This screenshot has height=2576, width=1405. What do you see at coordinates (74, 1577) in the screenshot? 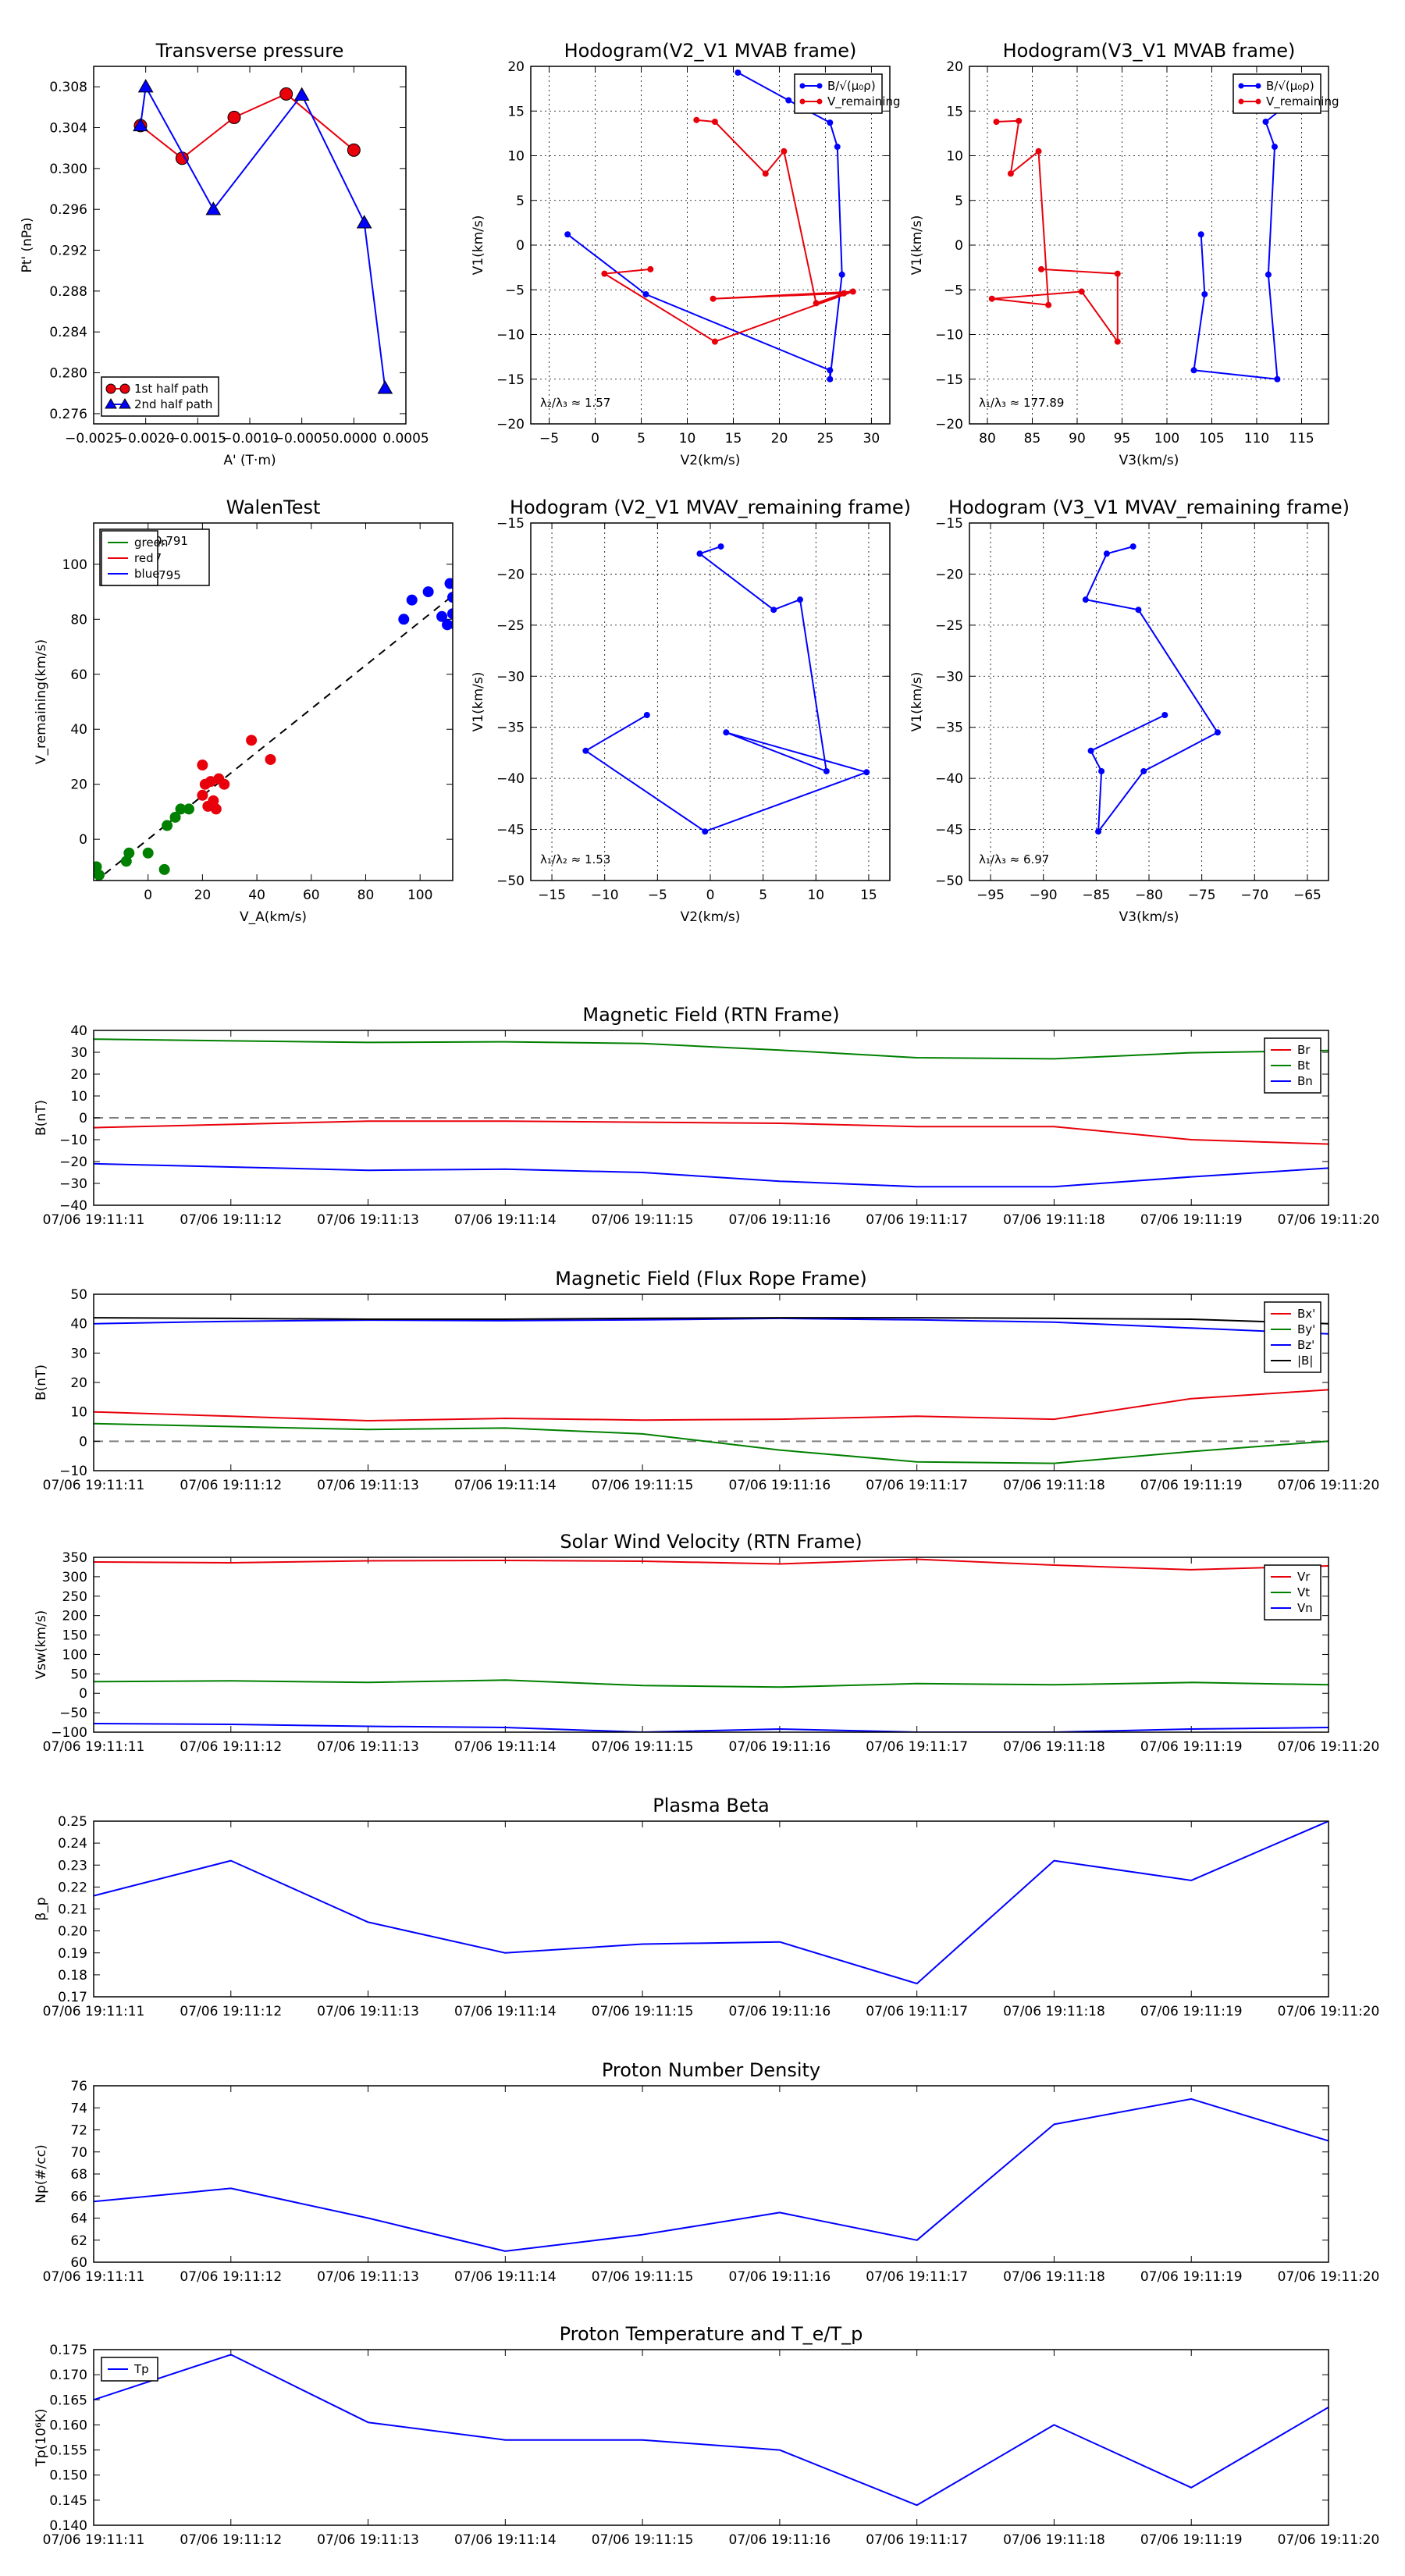
I see `y-tick-label: 300` at bounding box center [74, 1577].